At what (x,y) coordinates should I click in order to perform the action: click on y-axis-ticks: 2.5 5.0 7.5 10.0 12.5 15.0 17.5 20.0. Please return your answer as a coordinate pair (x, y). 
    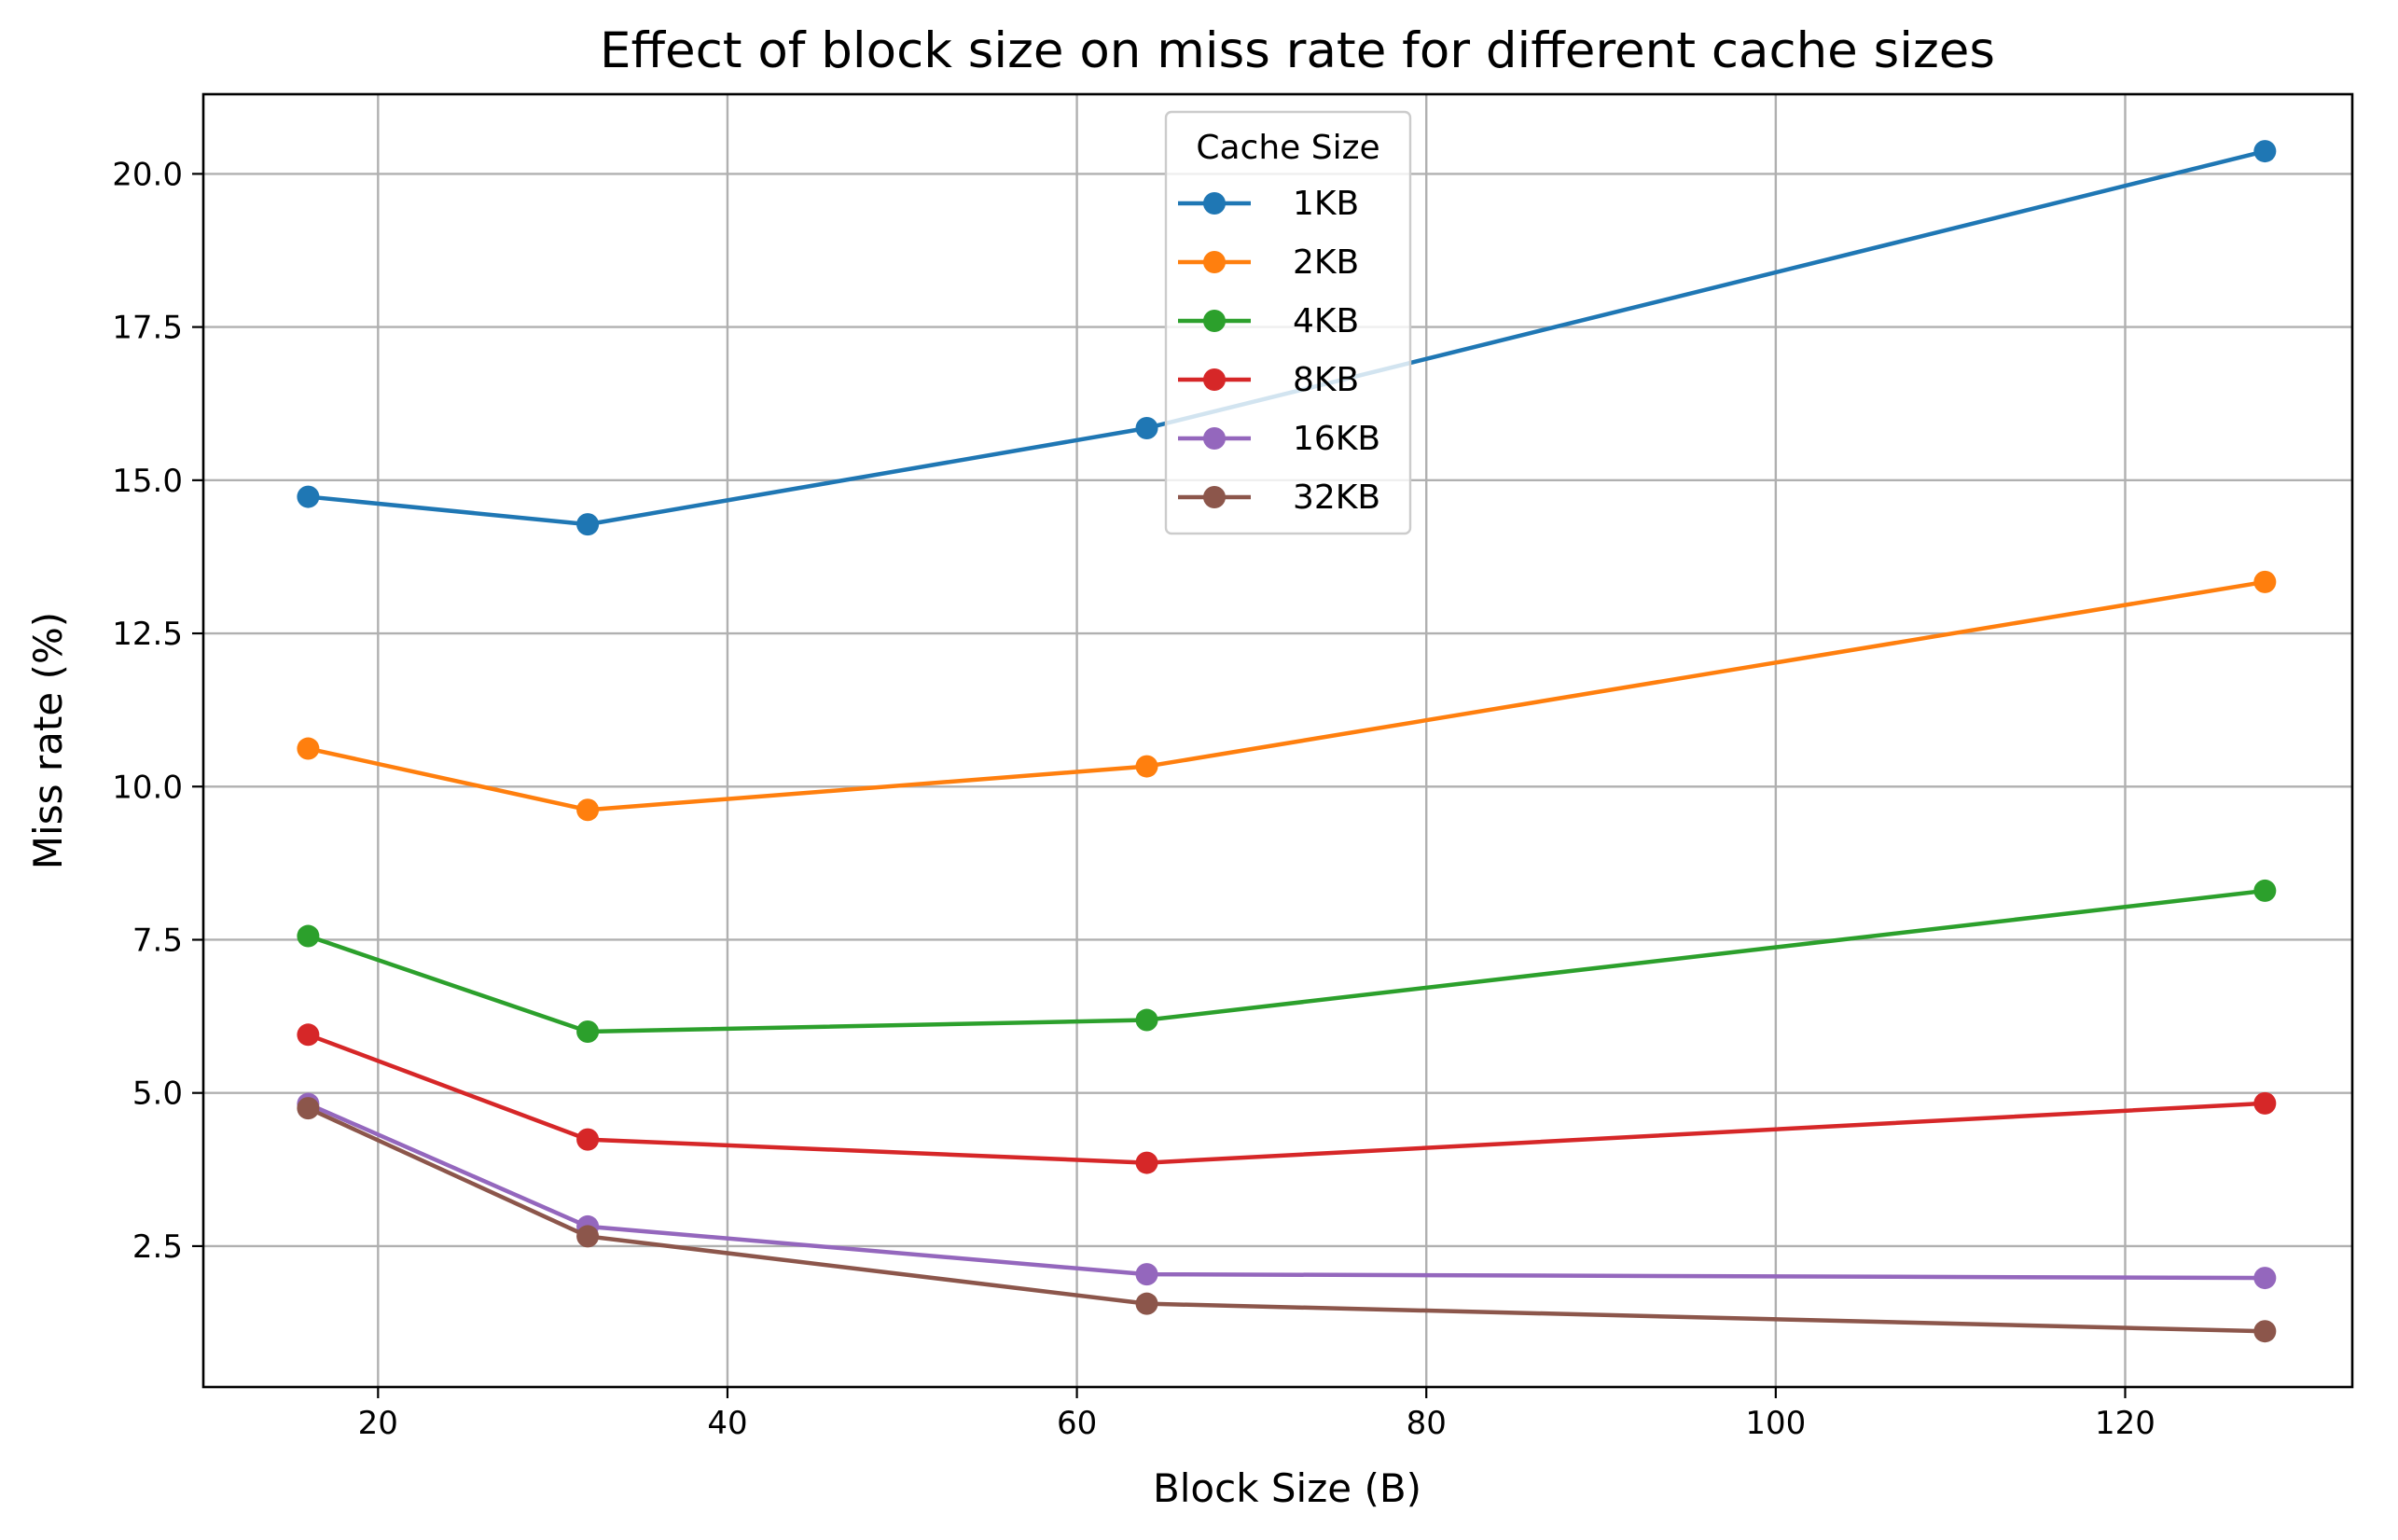
    Looking at the image, I should click on (157, 711).